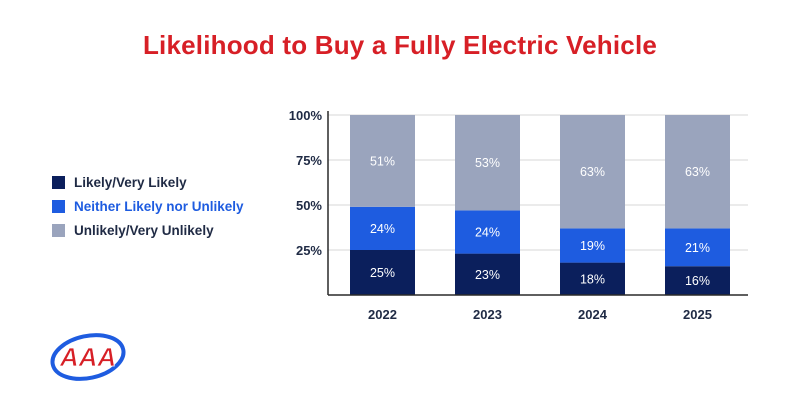 The image size is (800, 409). I want to click on x-tick-label: 2023, so click(487, 314).